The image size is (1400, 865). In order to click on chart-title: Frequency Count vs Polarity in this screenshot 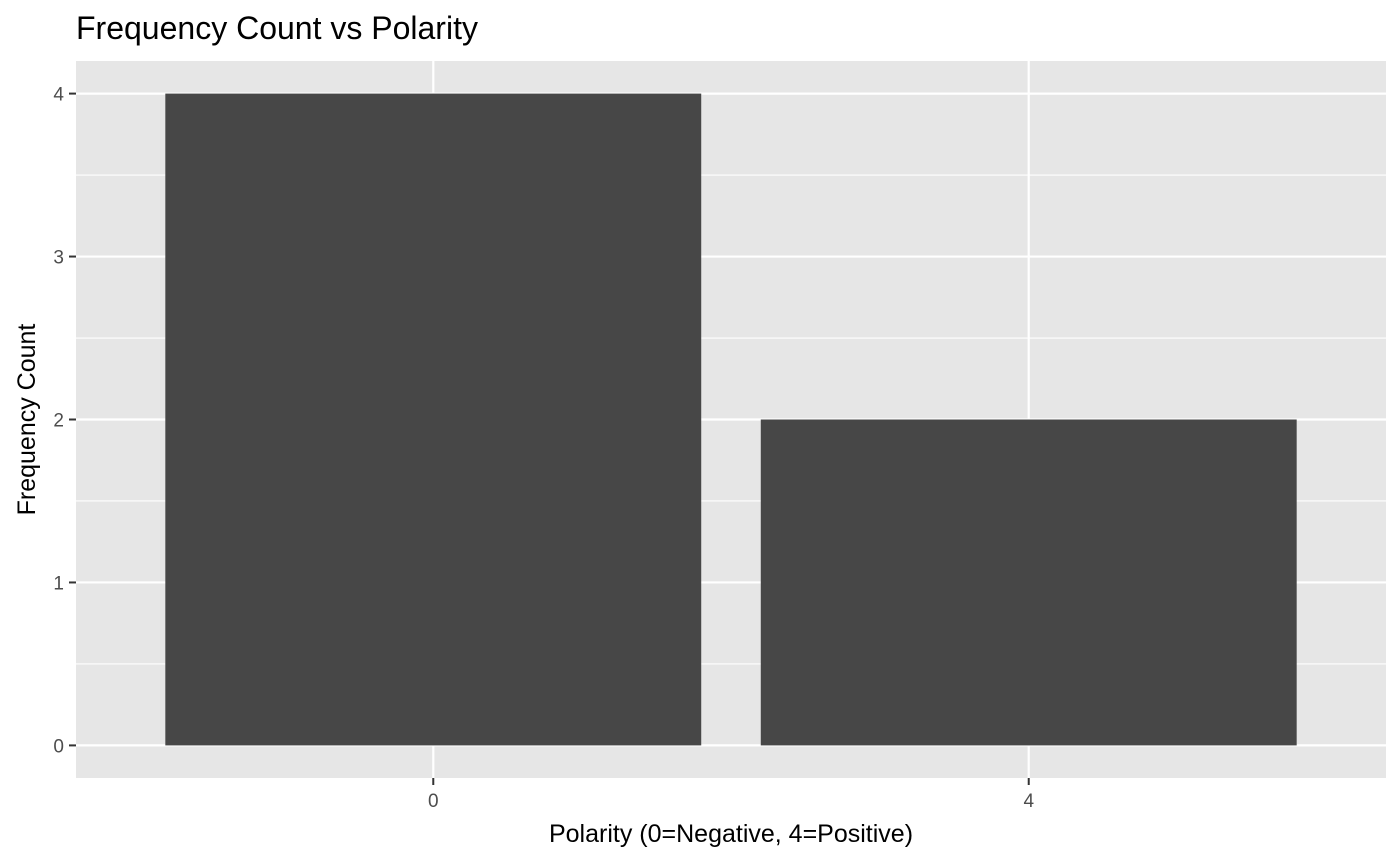, I will do `click(277, 28)`.